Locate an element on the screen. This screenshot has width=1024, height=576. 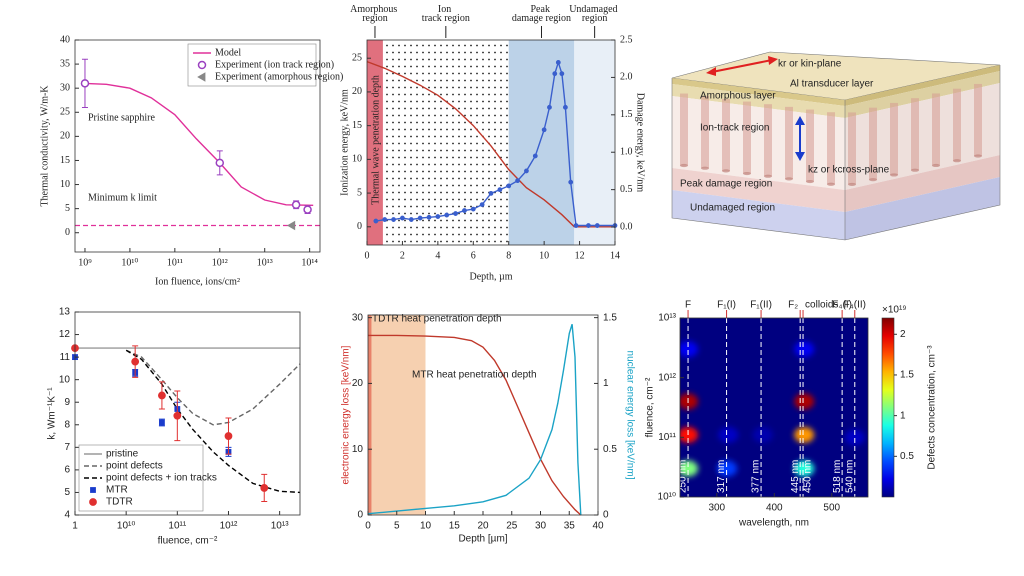
line-label: 445 nm is located at coordinates (795, 476).